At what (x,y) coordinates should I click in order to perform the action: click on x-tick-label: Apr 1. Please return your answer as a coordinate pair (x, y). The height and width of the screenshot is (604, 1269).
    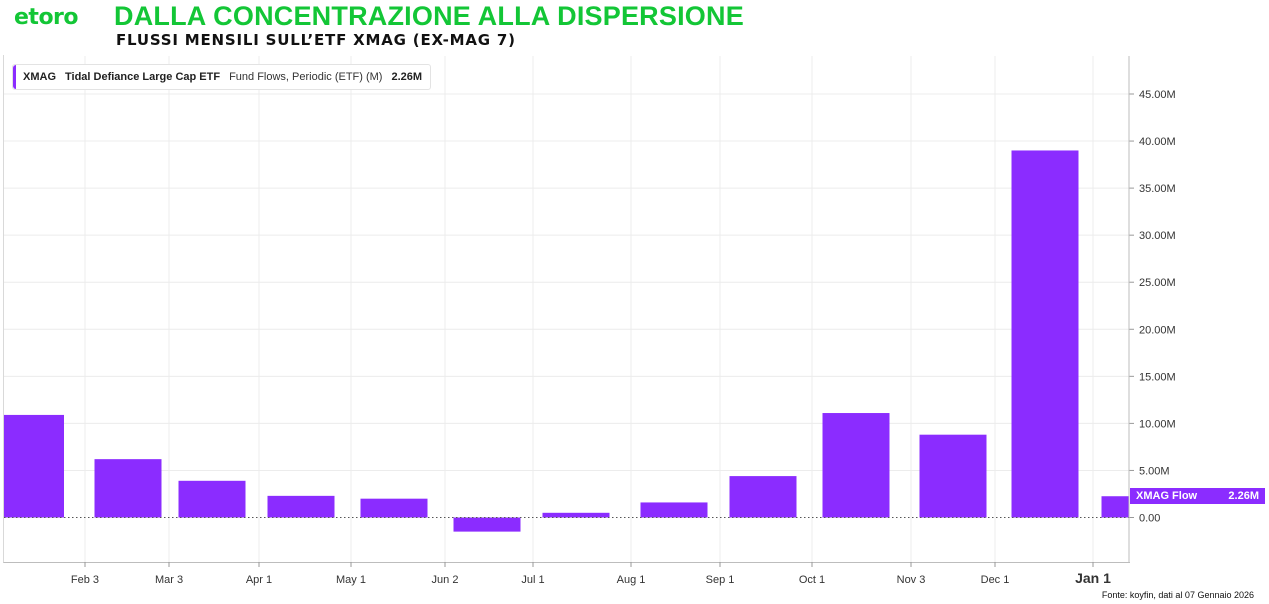
    Looking at the image, I should click on (259, 580).